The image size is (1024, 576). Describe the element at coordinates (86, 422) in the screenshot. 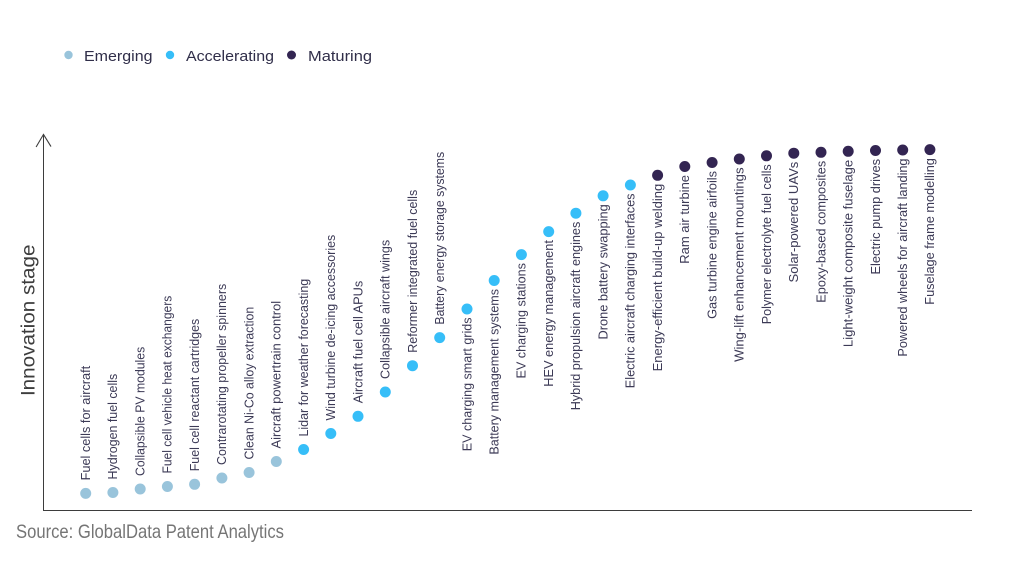

I see `svg-text: Fuel cells for aircraft` at that location.